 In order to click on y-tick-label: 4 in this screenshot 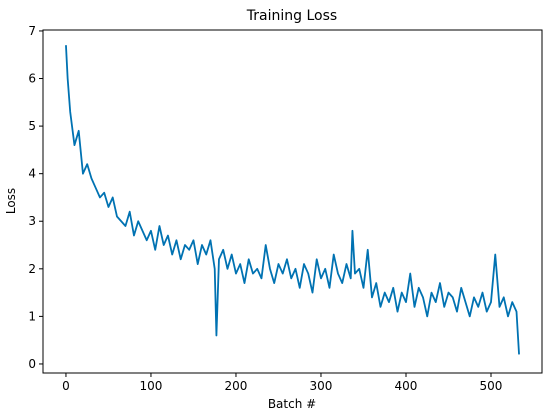, I will do `click(32, 174)`.